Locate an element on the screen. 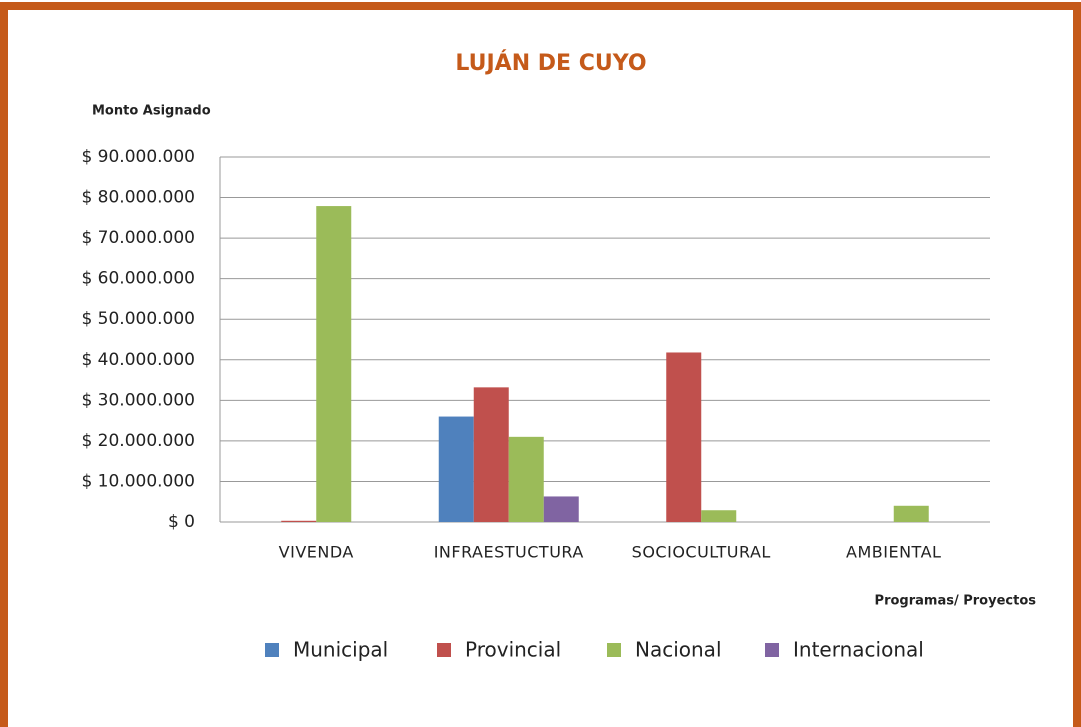 The height and width of the screenshot is (727, 1081). legend-label: Provincial is located at coordinates (513, 650).